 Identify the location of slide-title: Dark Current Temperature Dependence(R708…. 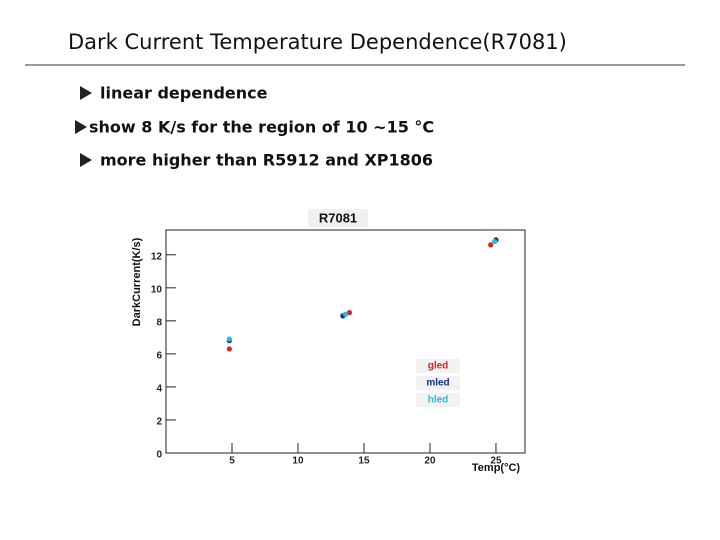
(317, 42).